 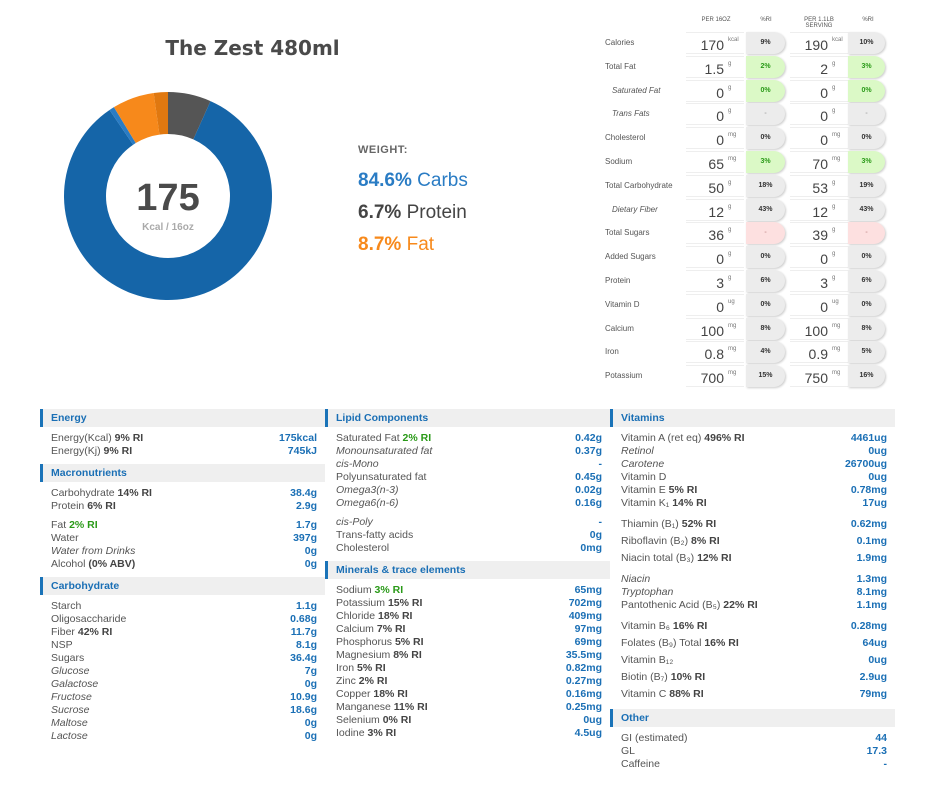 What do you see at coordinates (765, 328) in the screenshot?
I see `facts-ri-1: 8%` at bounding box center [765, 328].